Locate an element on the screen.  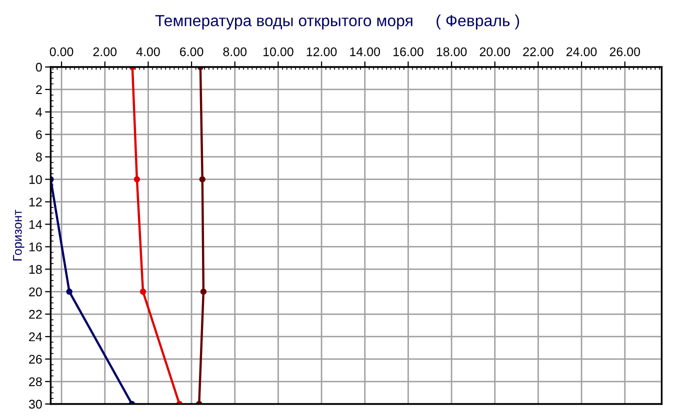
y-tick-label: 14 is located at coordinates (35, 224).